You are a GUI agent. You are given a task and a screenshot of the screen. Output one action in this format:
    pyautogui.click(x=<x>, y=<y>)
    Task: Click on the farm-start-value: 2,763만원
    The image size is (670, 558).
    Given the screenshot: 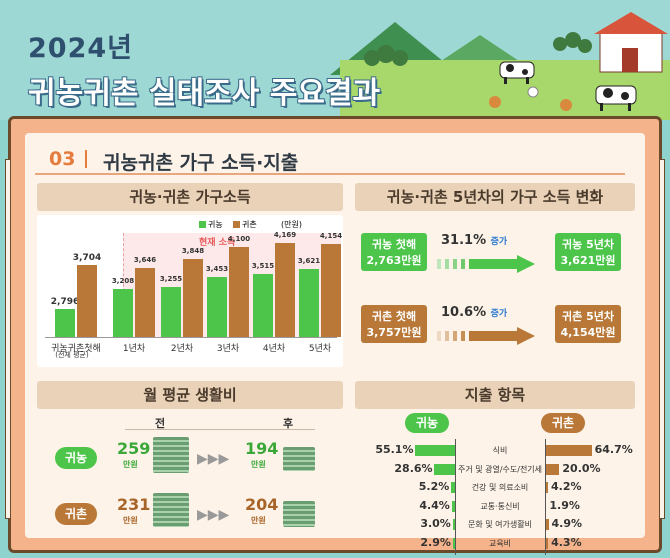 What is the action you would take?
    pyautogui.click(x=394, y=260)
    